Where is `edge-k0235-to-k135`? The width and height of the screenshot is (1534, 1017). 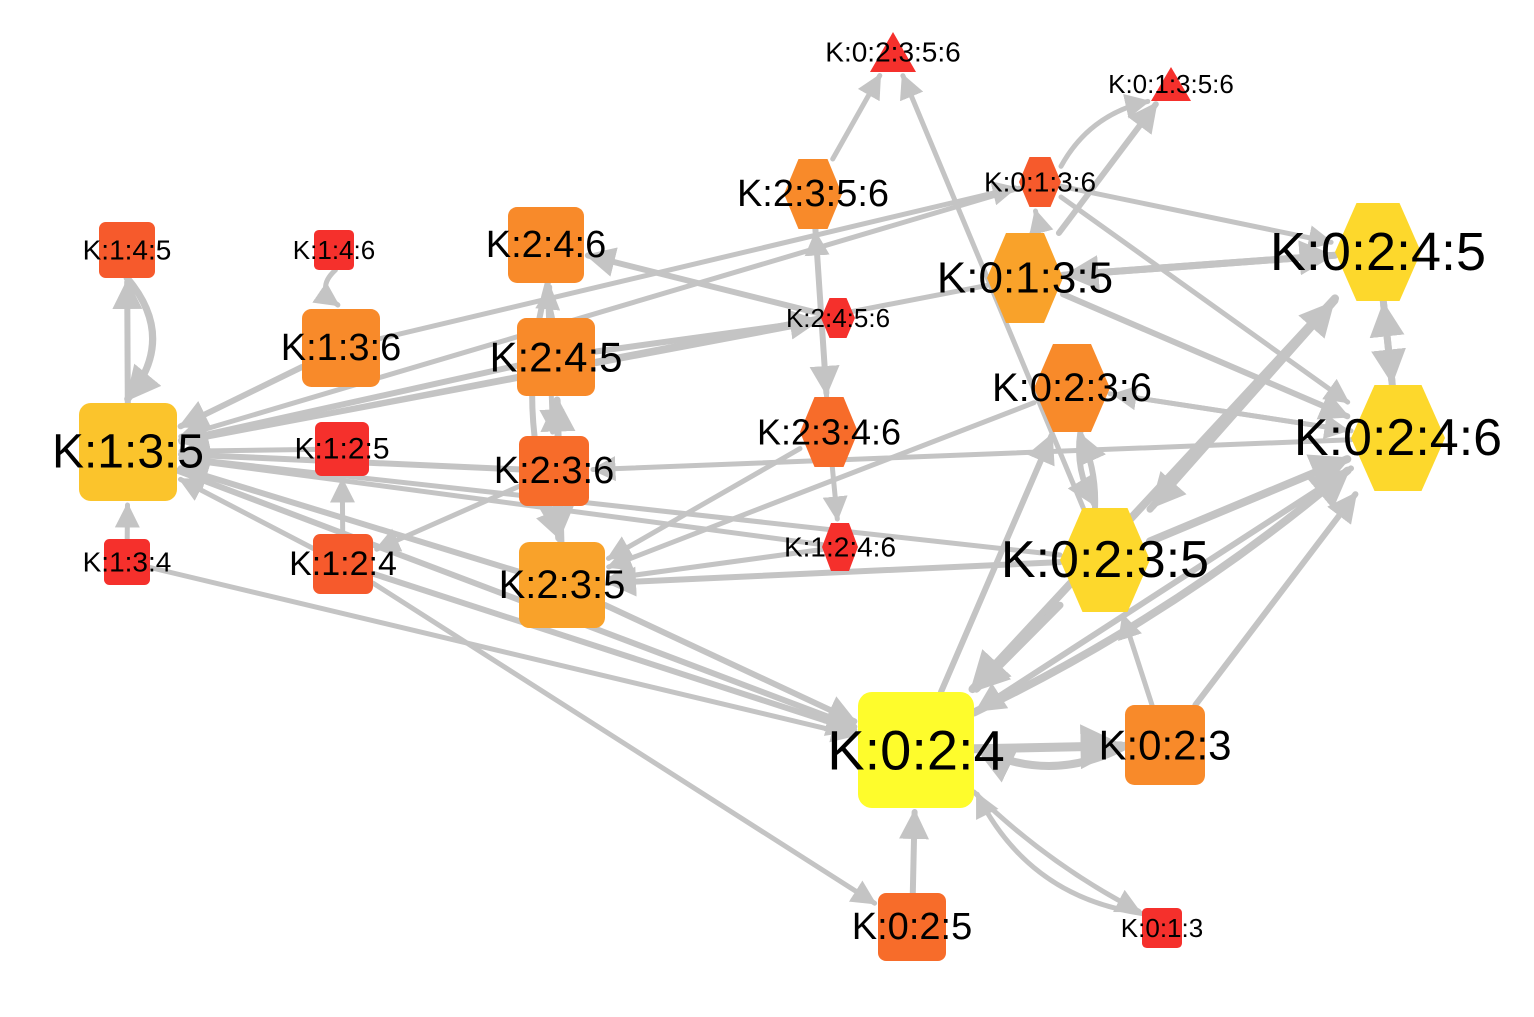
edge-k0235-to-k135 is located at coordinates (620, 502).